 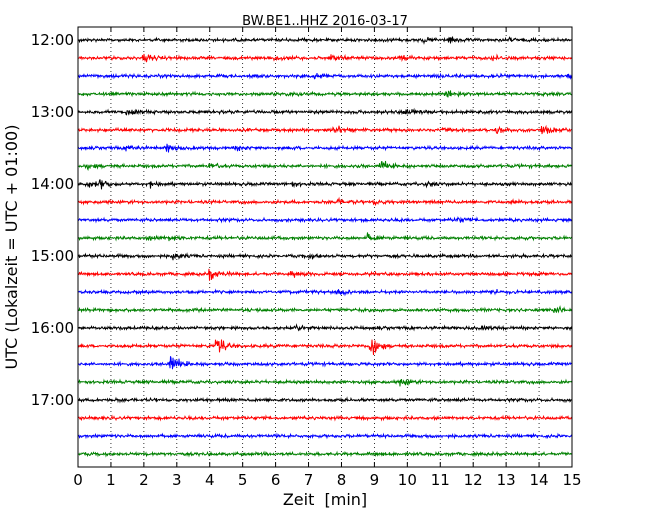 What do you see at coordinates (243, 480) in the screenshot?
I see `x-tick-label: 5` at bounding box center [243, 480].